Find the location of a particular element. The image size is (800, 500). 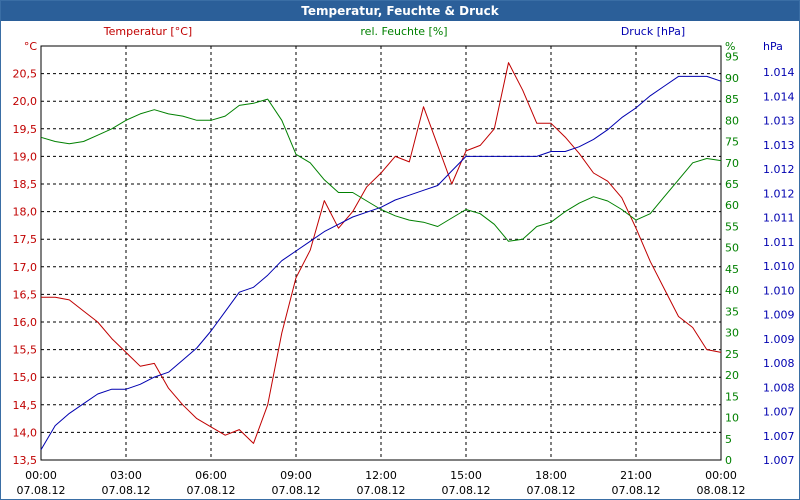

y-mid-tick: 70 is located at coordinates (732, 163).